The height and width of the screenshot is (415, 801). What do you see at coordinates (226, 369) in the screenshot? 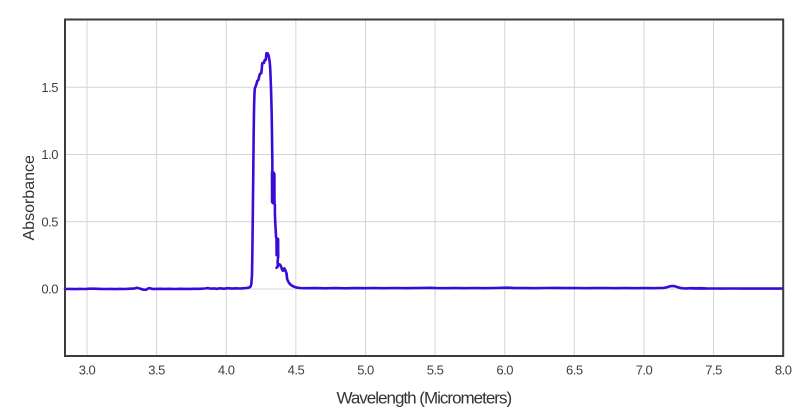
I see `svg-text: 4.0` at bounding box center [226, 369].